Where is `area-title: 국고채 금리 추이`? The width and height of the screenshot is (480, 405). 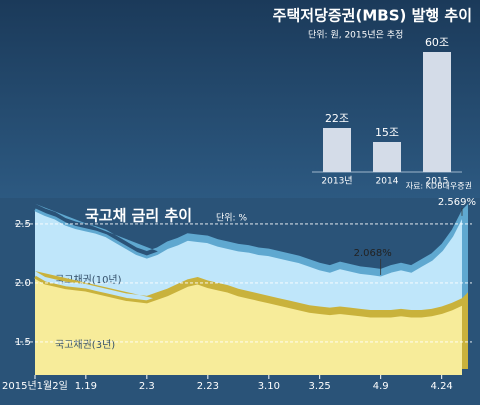 area-title: 국고채 금리 추이 is located at coordinates (138, 216).